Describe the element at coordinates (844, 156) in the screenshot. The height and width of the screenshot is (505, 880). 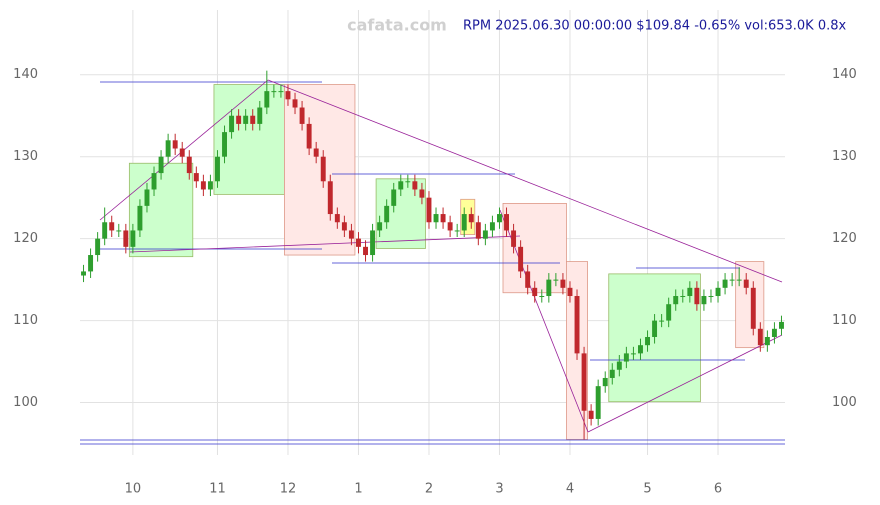
I see `y-tick-label: 130` at that location.